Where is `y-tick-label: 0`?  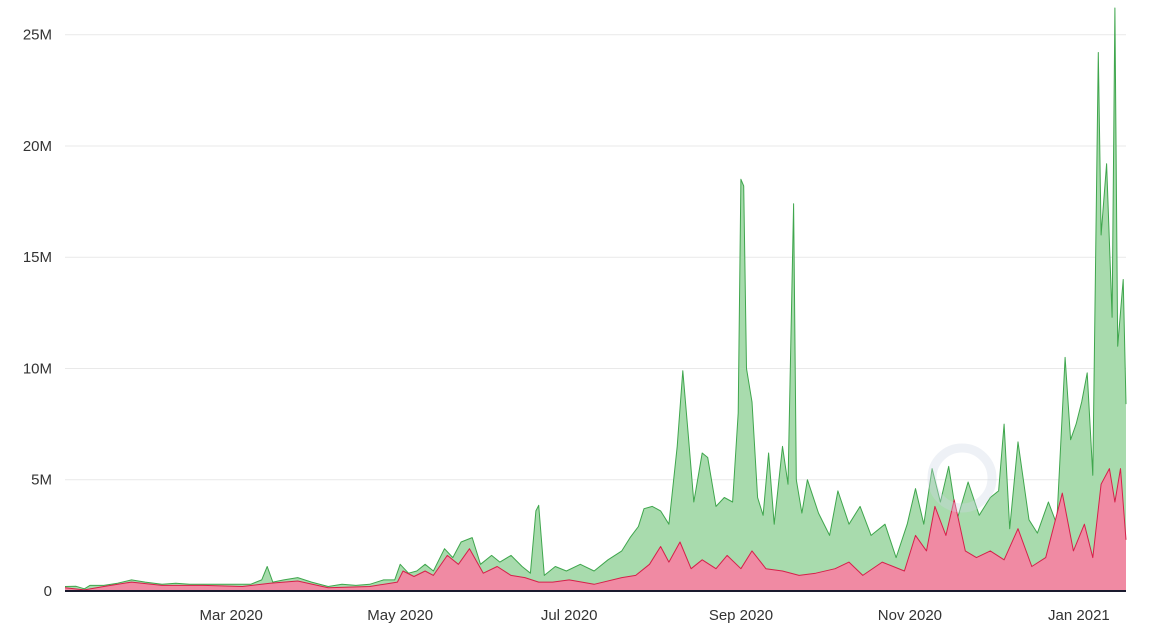
y-tick-label: 0 is located at coordinates (48, 591).